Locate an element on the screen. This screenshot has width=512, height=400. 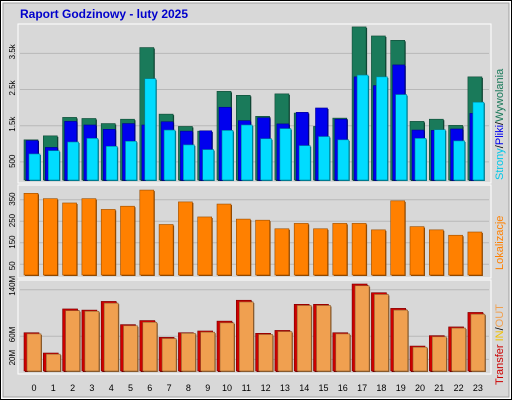
hits-label-sep-2: / is located at coordinates (500, 123).